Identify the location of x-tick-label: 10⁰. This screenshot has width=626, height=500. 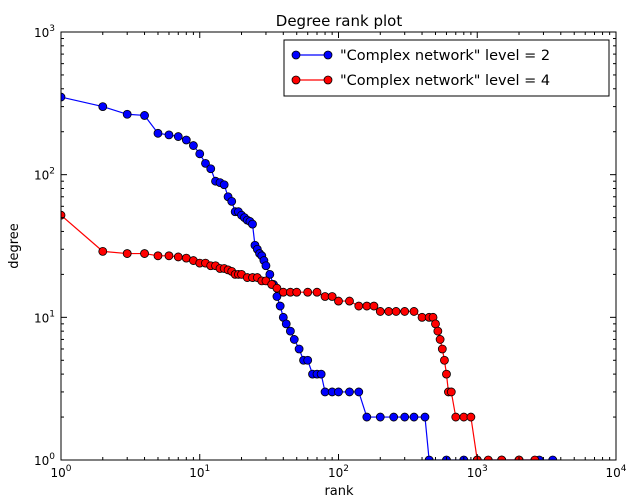
(60, 472).